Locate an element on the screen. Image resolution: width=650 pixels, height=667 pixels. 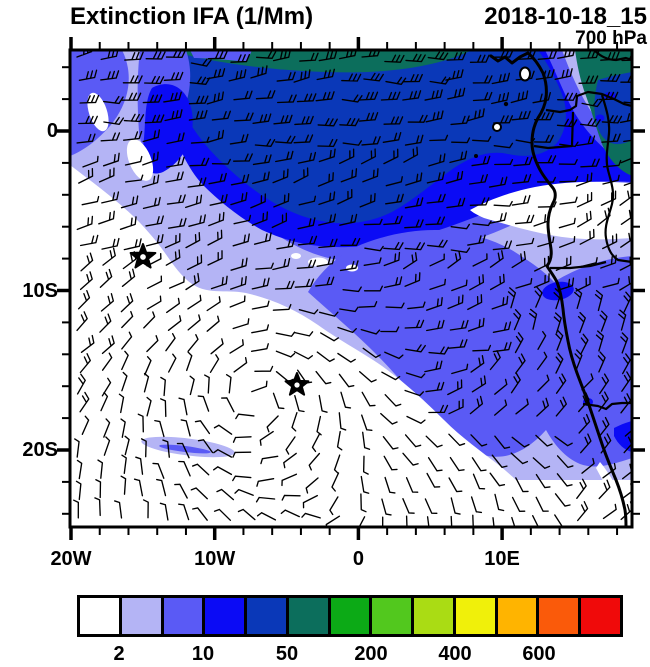
star-markers is located at coordinates (219, 319).